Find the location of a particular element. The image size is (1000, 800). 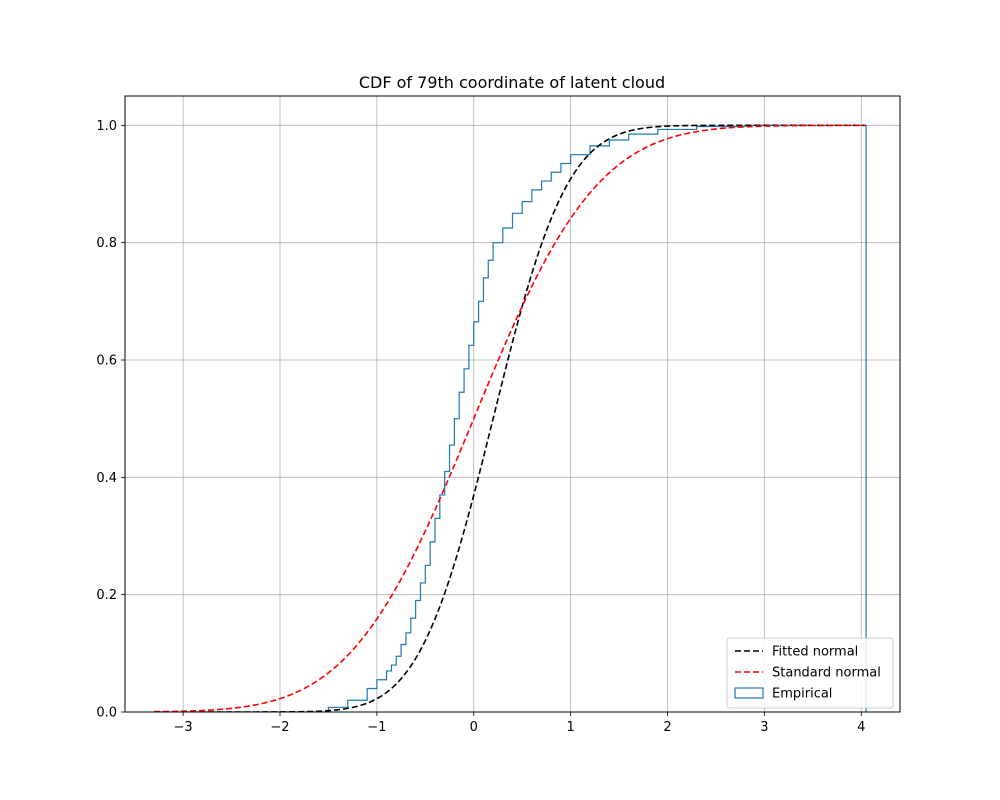

legend-box is located at coordinates (810, 673).